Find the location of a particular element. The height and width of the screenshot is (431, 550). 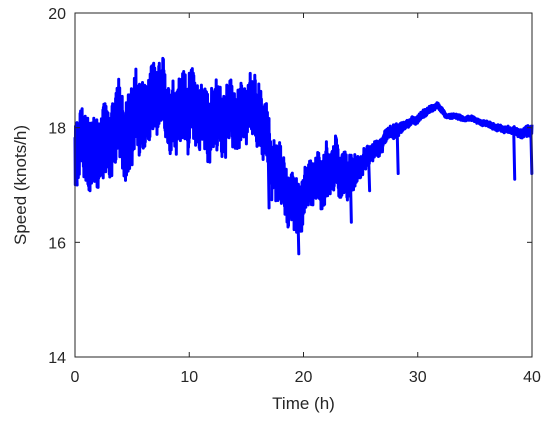

x-tick-label: 30 is located at coordinates (418, 377).